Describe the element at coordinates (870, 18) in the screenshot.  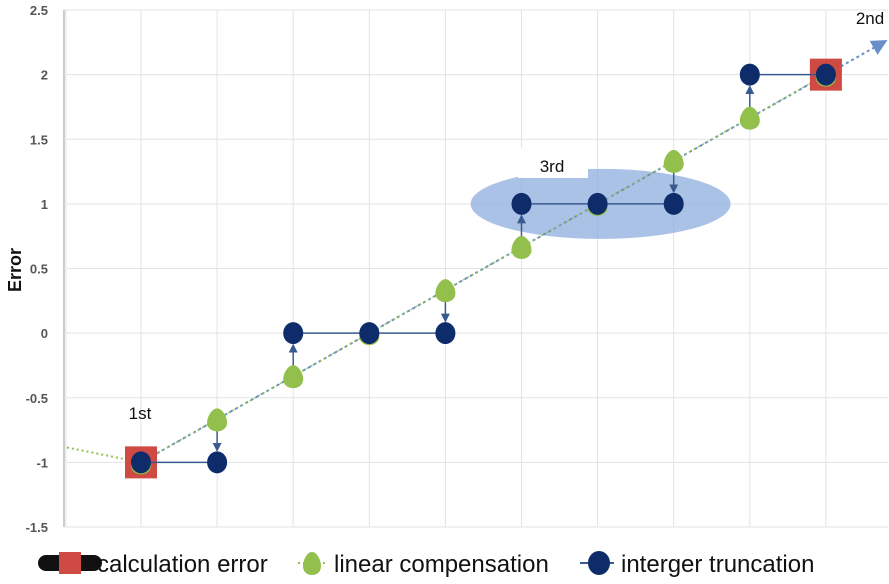
I see `annotation-2nd: 2nd` at that location.